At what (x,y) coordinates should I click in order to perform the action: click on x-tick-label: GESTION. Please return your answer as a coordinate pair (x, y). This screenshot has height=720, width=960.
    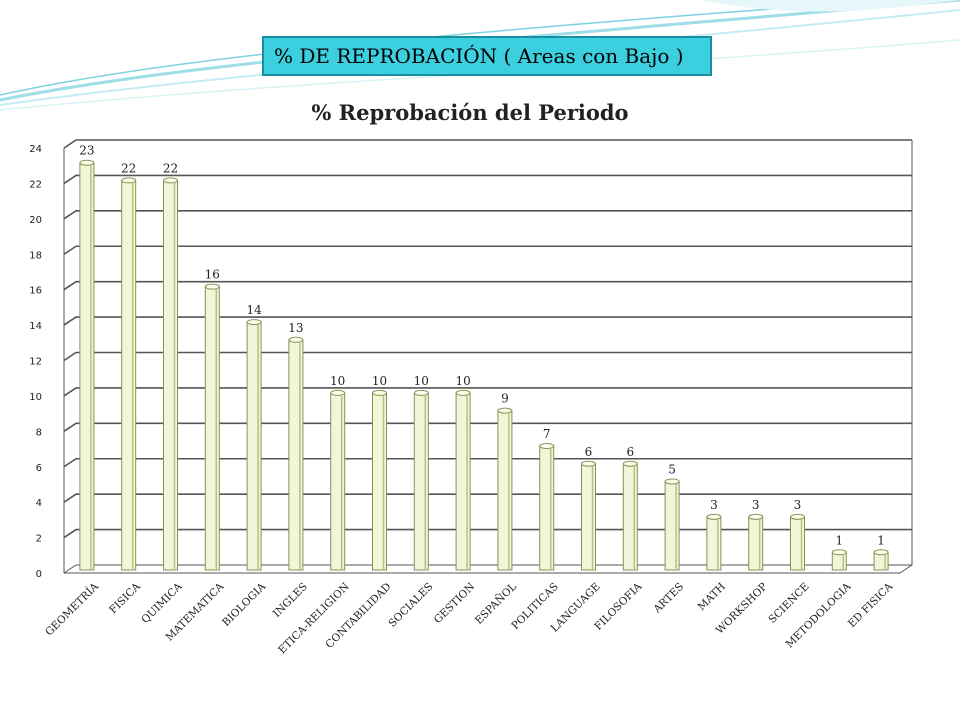
    Looking at the image, I should click on (454, 603).